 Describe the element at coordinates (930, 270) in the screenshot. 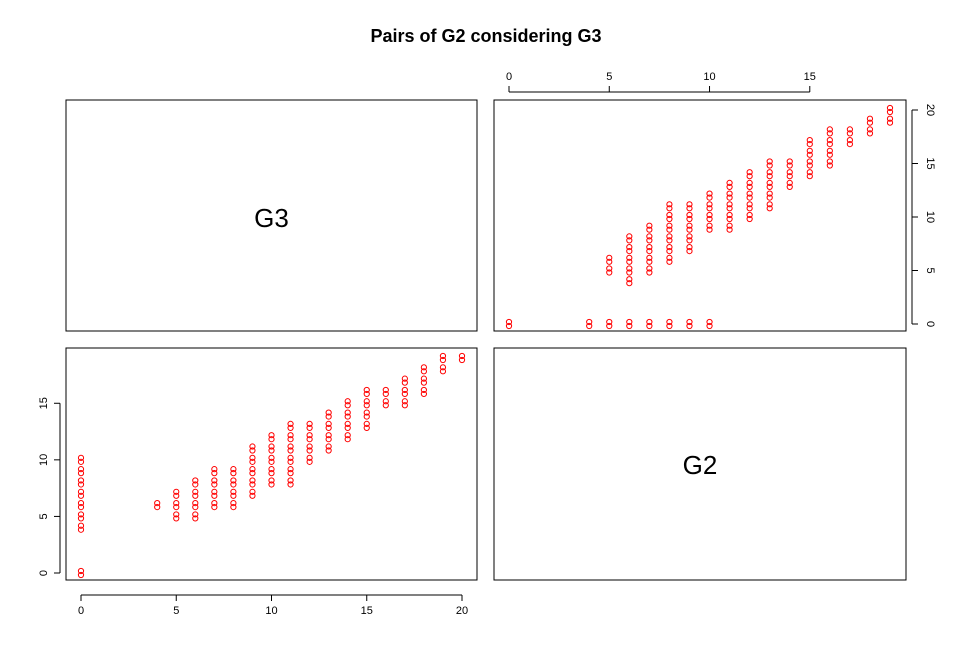

I see `y-tick-label: 5` at that location.